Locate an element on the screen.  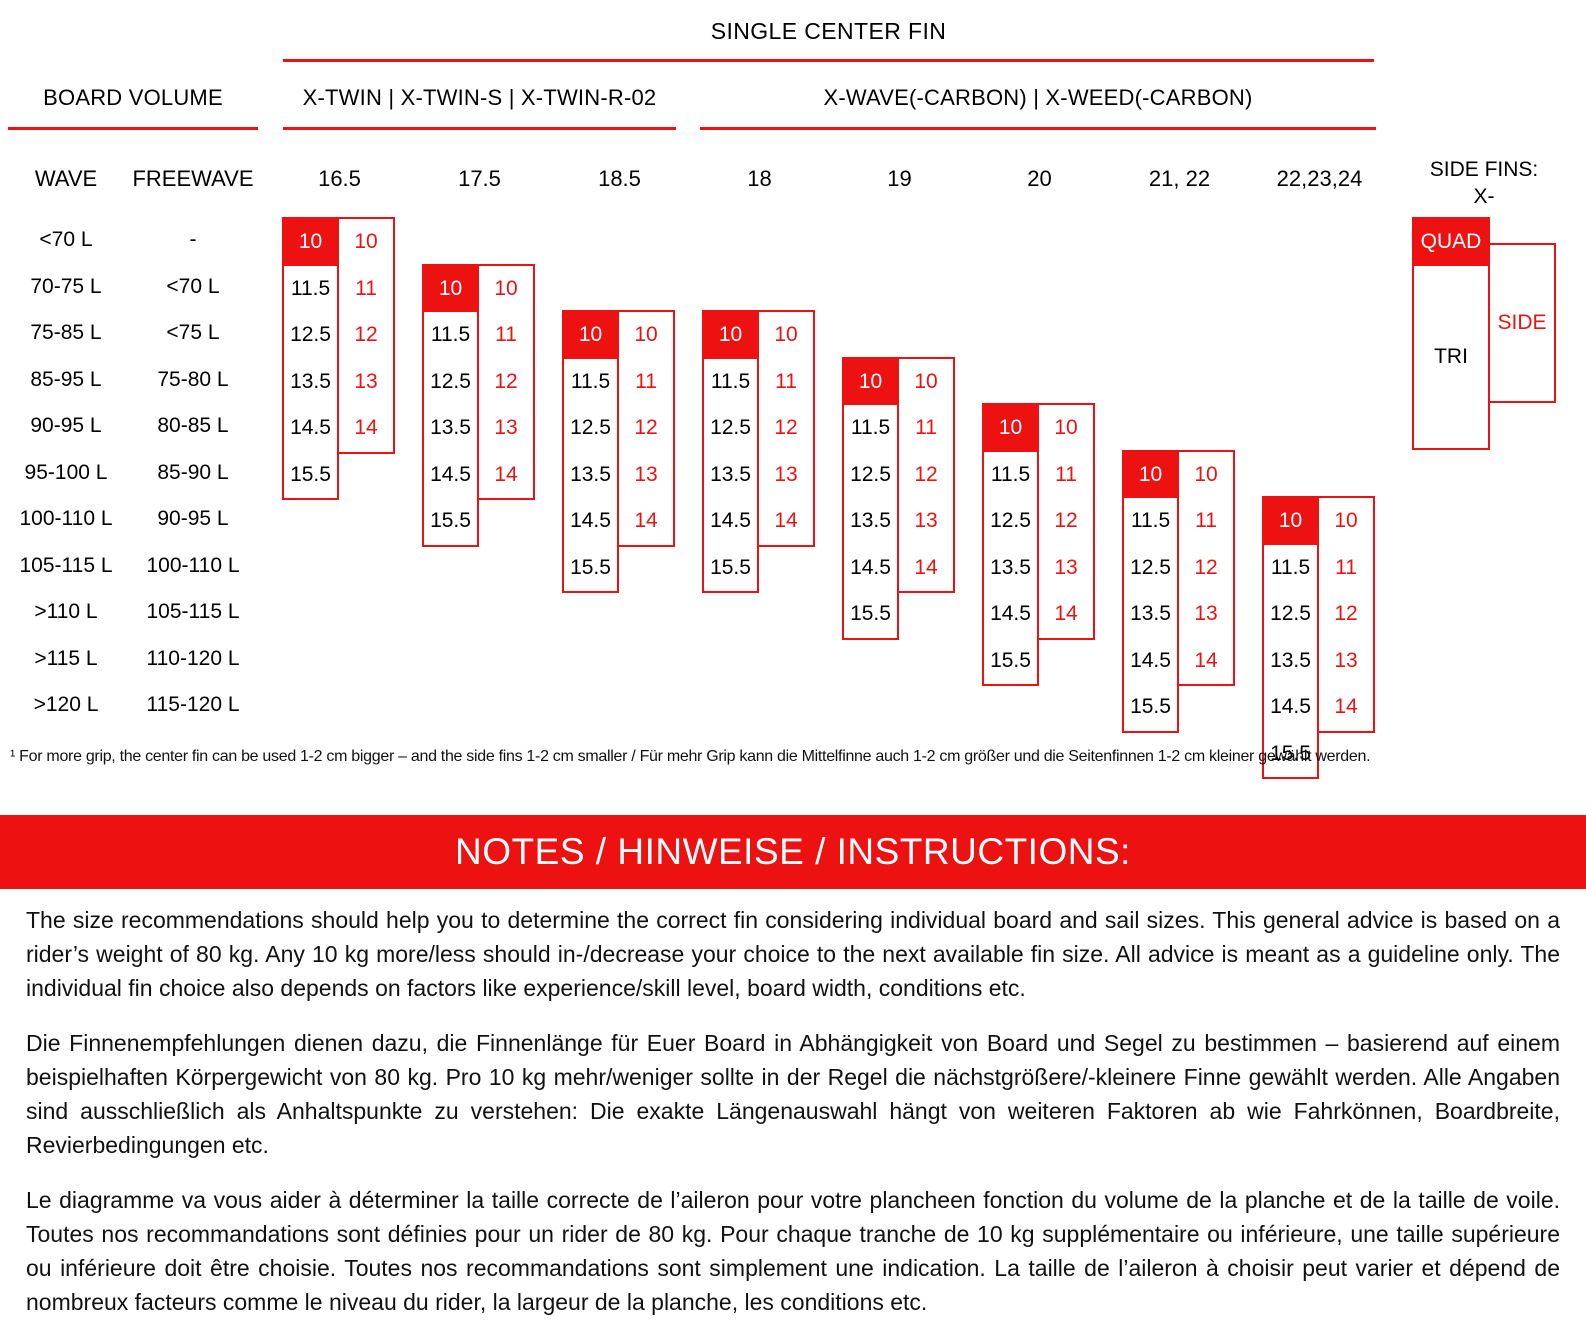
legend-side-box: SIDE is located at coordinates (1522, 323).